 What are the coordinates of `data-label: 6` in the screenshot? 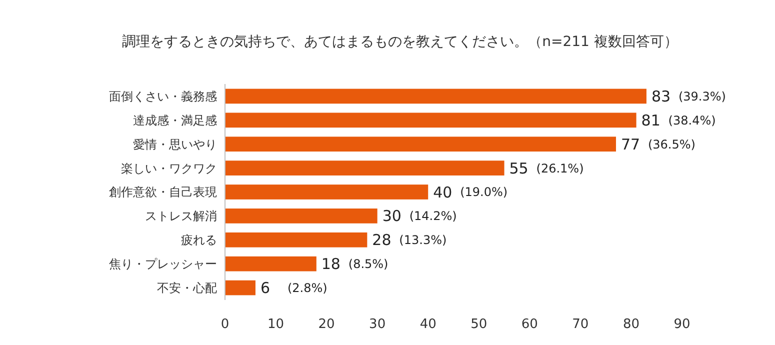 It's located at (265, 288).